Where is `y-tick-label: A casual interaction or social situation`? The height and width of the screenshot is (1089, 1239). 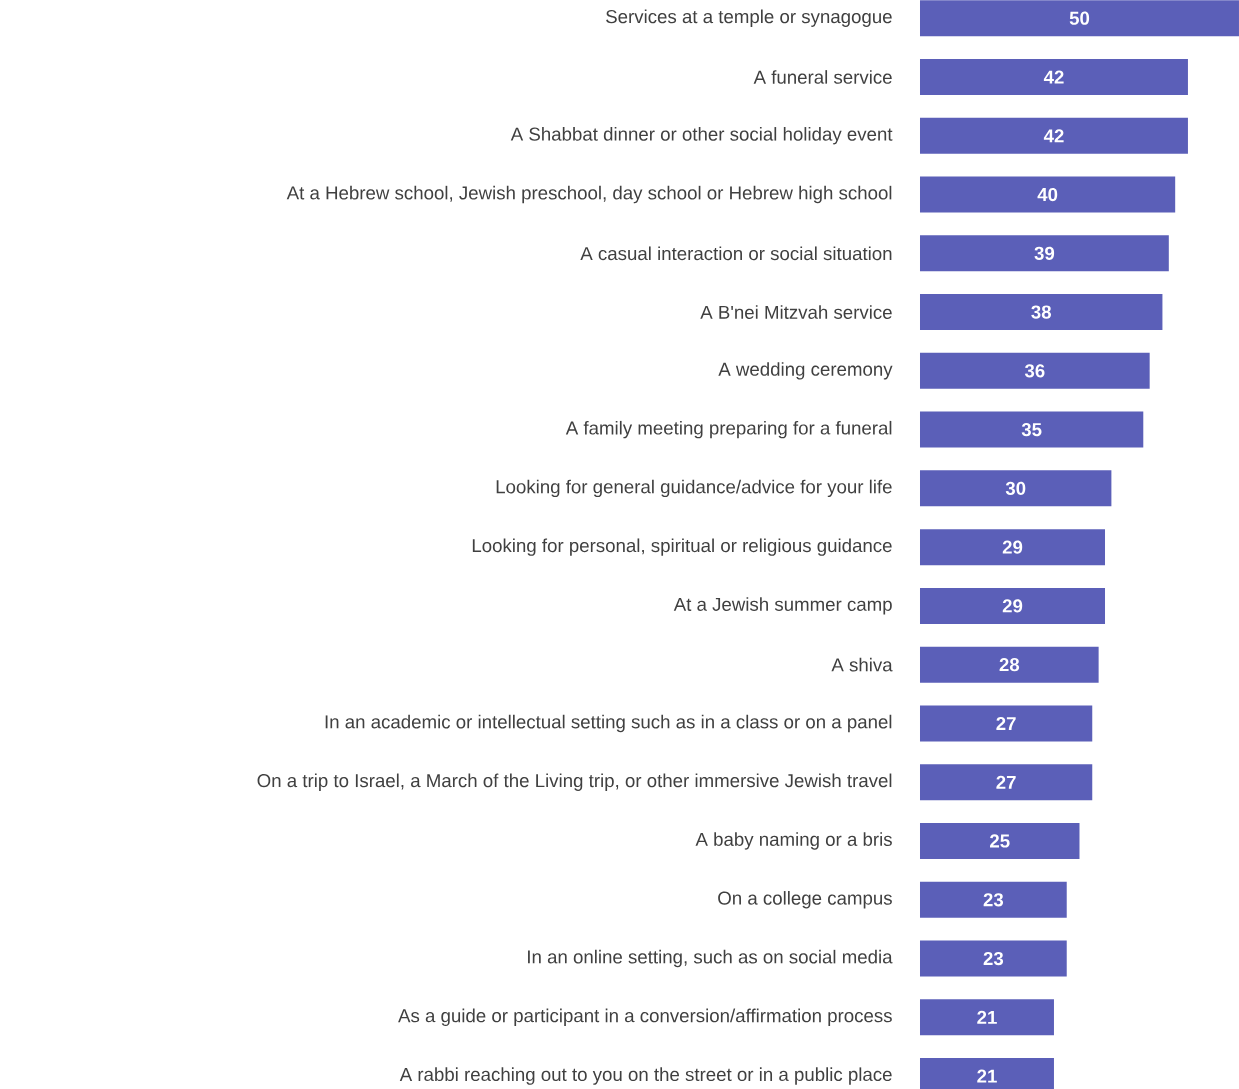 y-tick-label: A casual interaction or social situation is located at coordinates (736, 253).